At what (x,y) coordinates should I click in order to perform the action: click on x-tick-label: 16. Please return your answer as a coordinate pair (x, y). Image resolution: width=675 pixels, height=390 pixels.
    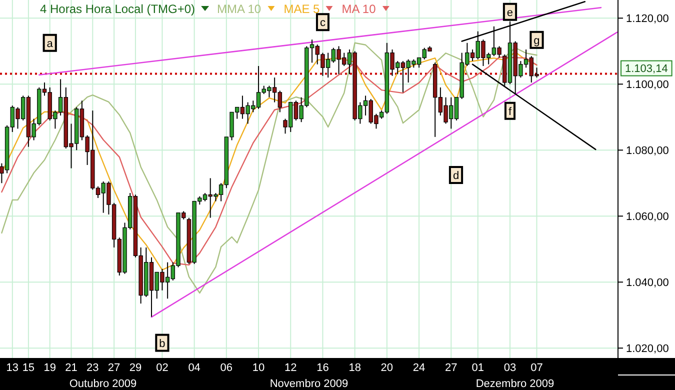
    Looking at the image, I should click on (322, 368).